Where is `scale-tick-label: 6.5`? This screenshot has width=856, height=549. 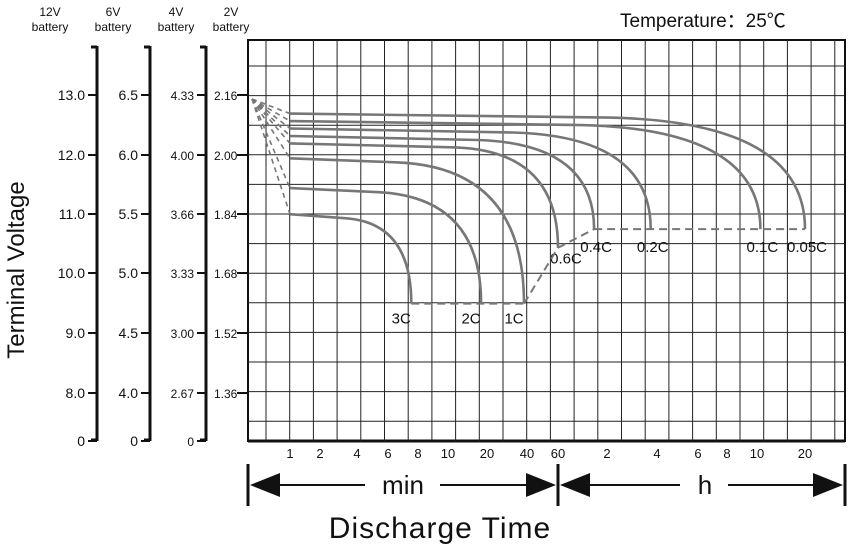 scale-tick-label: 6.5 is located at coordinates (129, 95).